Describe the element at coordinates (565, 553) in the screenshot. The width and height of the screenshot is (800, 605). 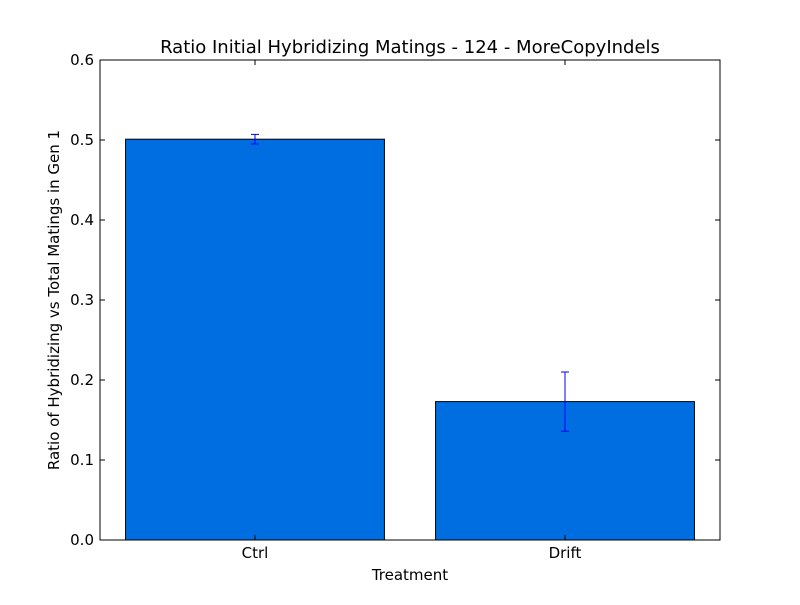
I see `x-tick-label: Drift` at that location.